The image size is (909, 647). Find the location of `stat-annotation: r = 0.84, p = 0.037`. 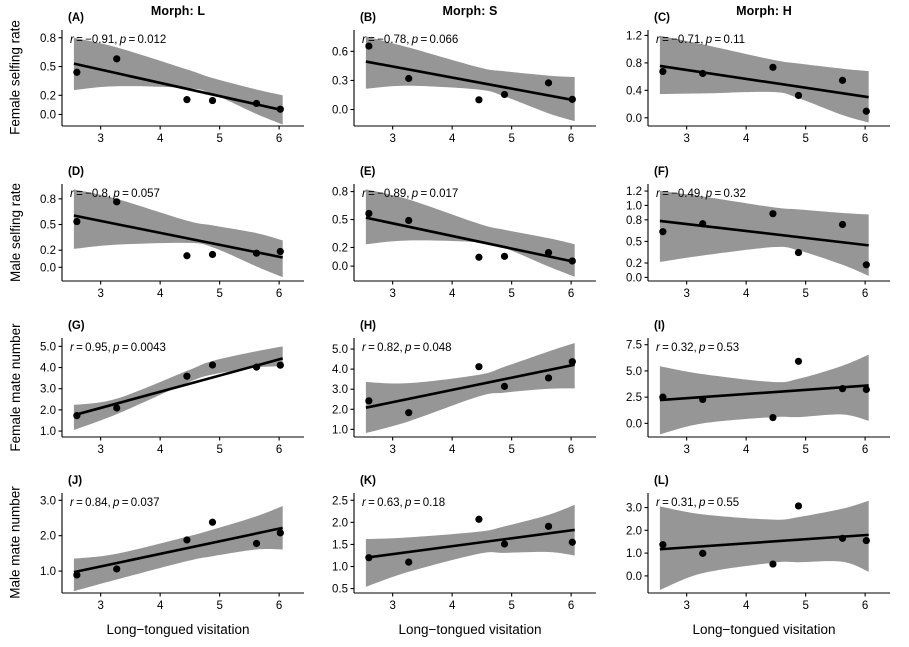

stat-annotation: r = 0.84, p = 0.037 is located at coordinates (115, 503).